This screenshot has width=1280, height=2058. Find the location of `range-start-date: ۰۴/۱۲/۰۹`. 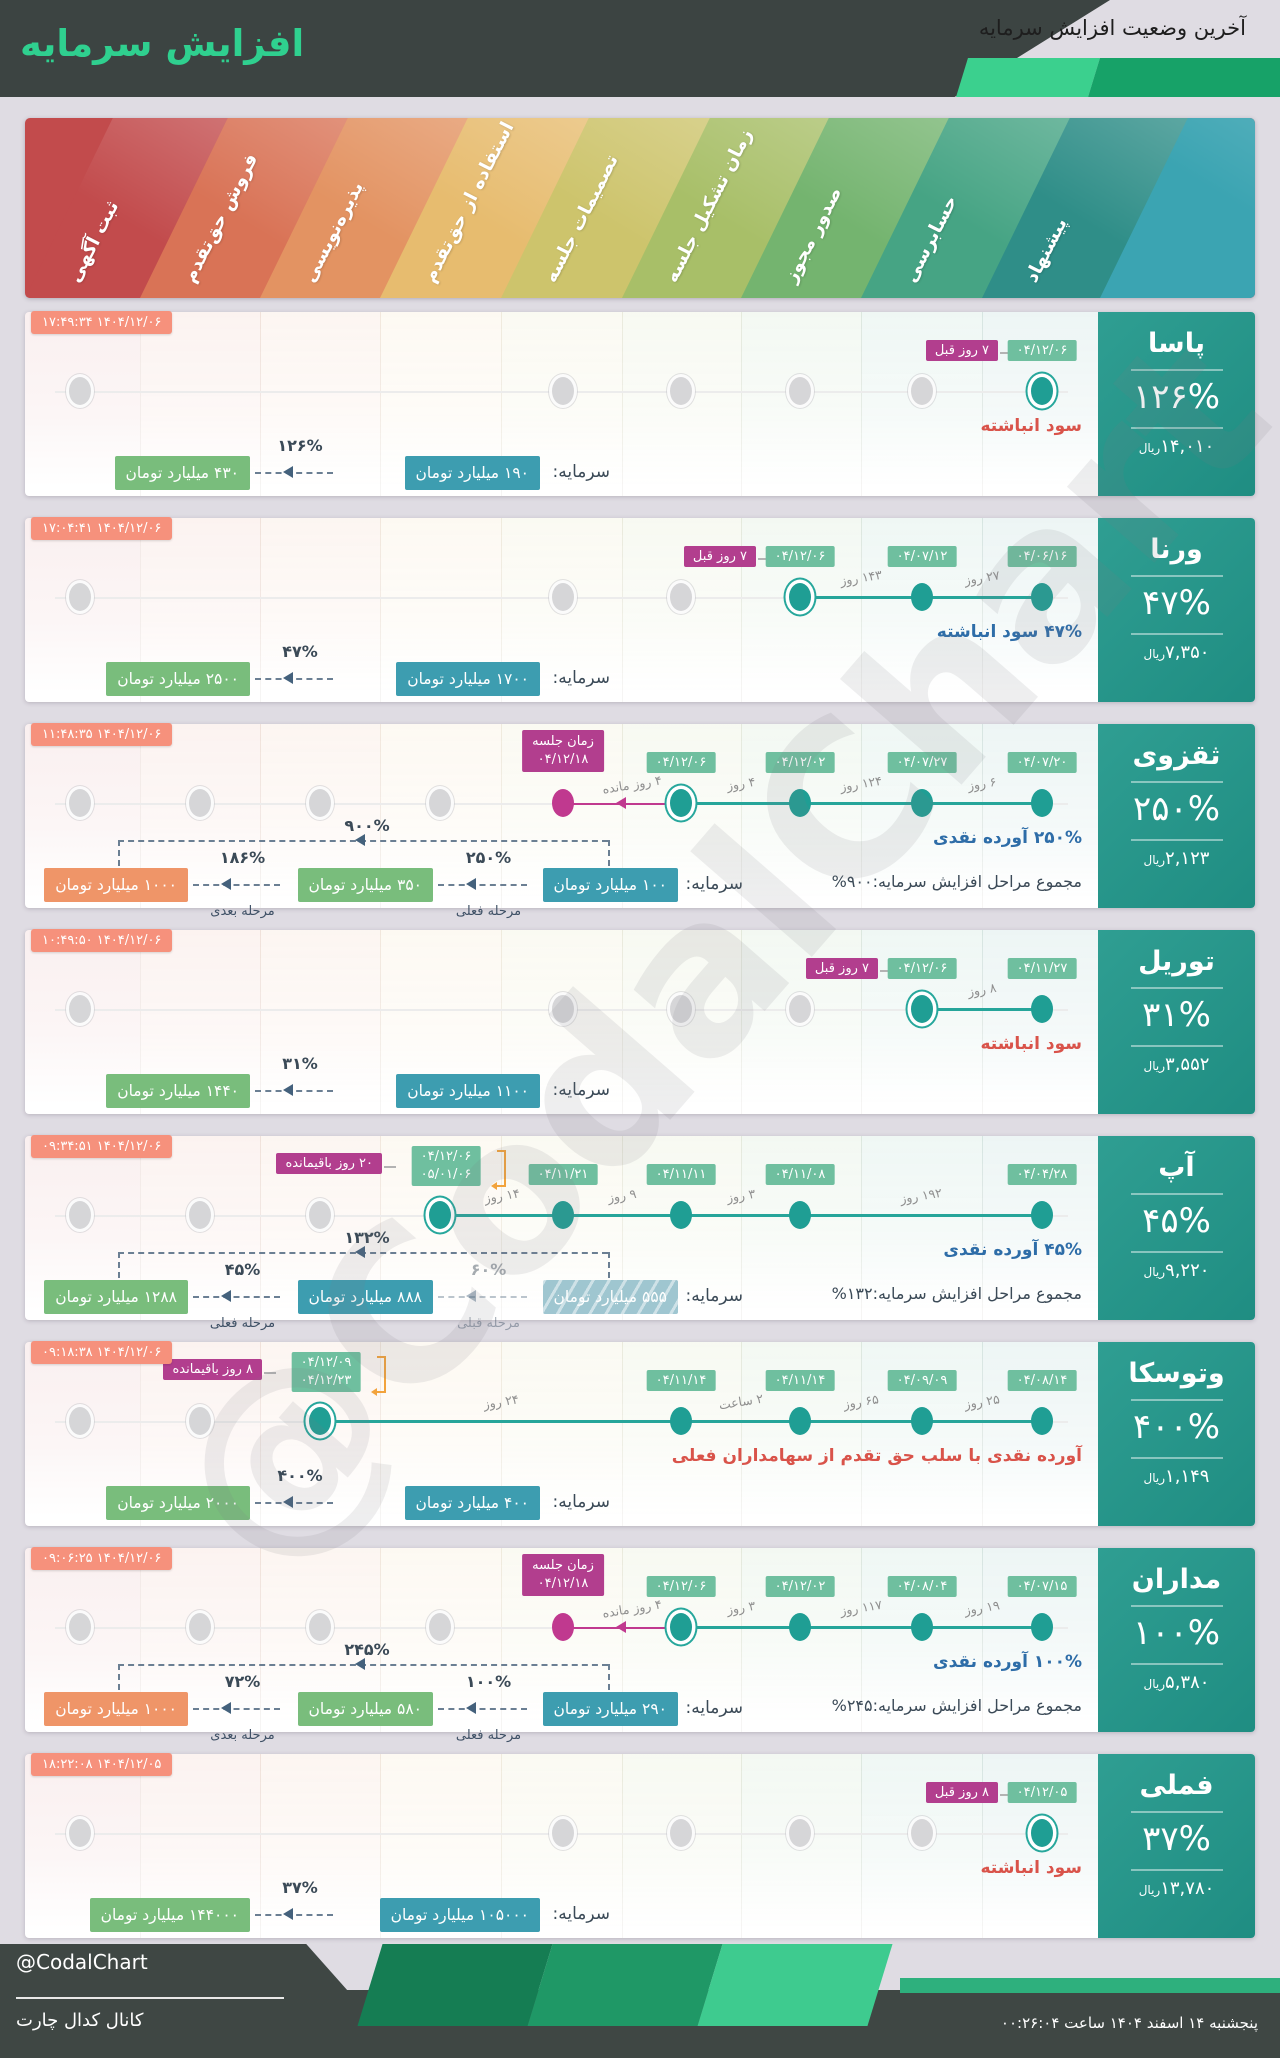

range-start-date: ۰۴/۱۲/۰۹ is located at coordinates (326, 1362).